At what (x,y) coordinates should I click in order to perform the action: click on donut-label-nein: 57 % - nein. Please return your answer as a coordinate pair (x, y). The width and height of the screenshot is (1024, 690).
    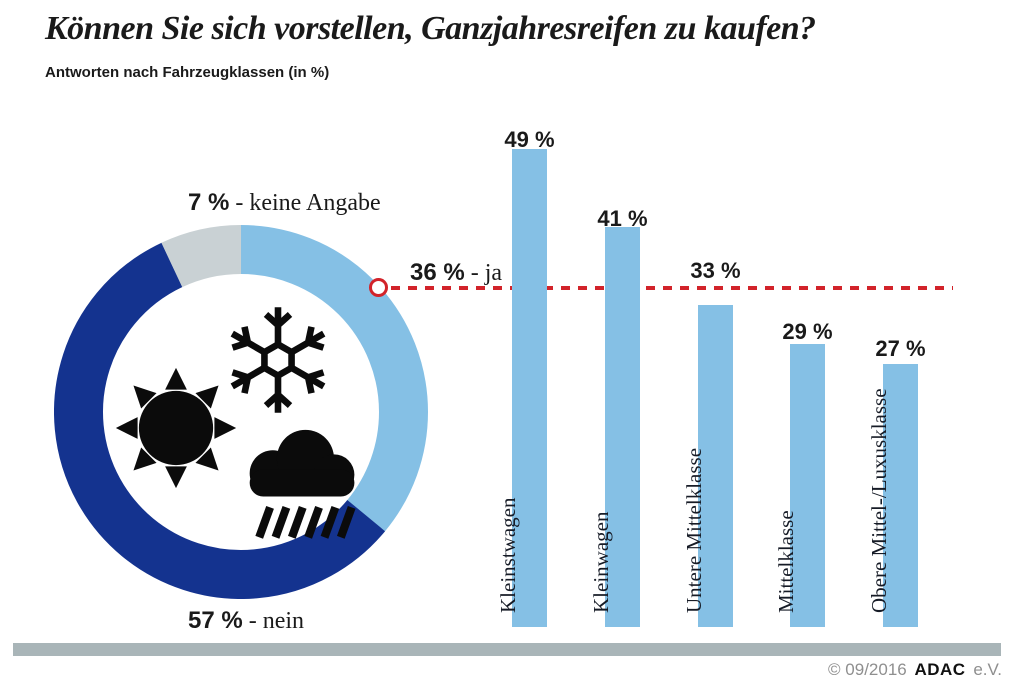
    Looking at the image, I should click on (246, 620).